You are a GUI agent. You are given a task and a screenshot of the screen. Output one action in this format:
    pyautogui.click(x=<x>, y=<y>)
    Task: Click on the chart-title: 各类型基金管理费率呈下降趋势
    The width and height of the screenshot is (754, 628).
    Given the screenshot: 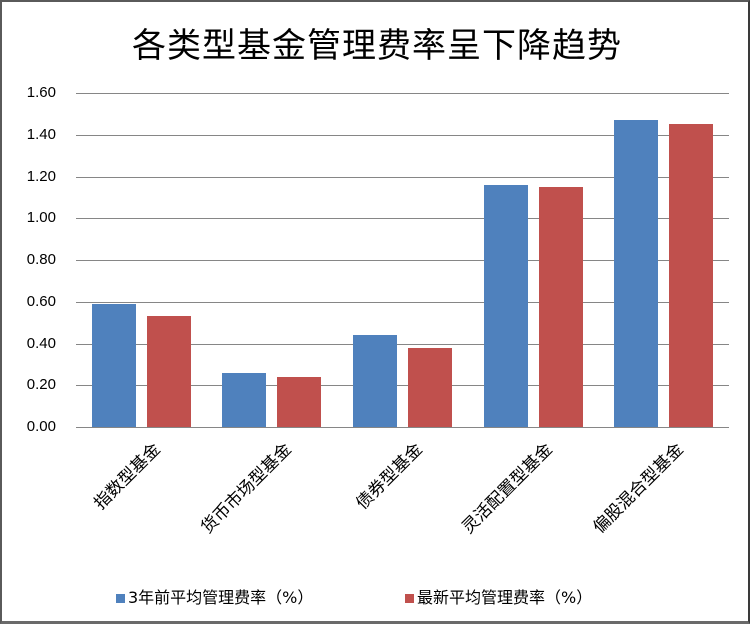 What is the action you would take?
    pyautogui.click(x=377, y=46)
    